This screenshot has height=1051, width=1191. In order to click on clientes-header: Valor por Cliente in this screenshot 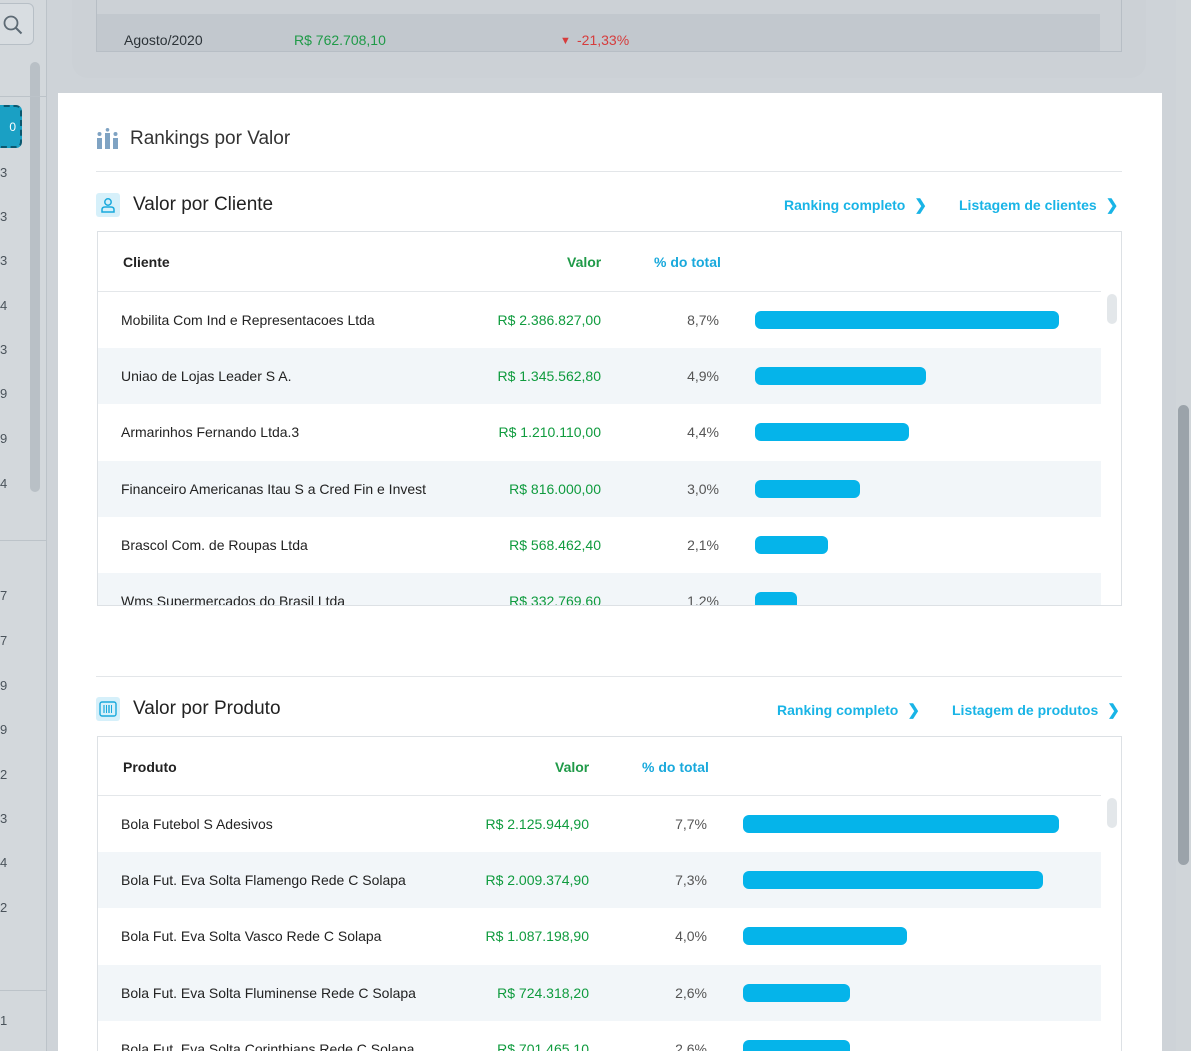, I will do `click(184, 205)`.